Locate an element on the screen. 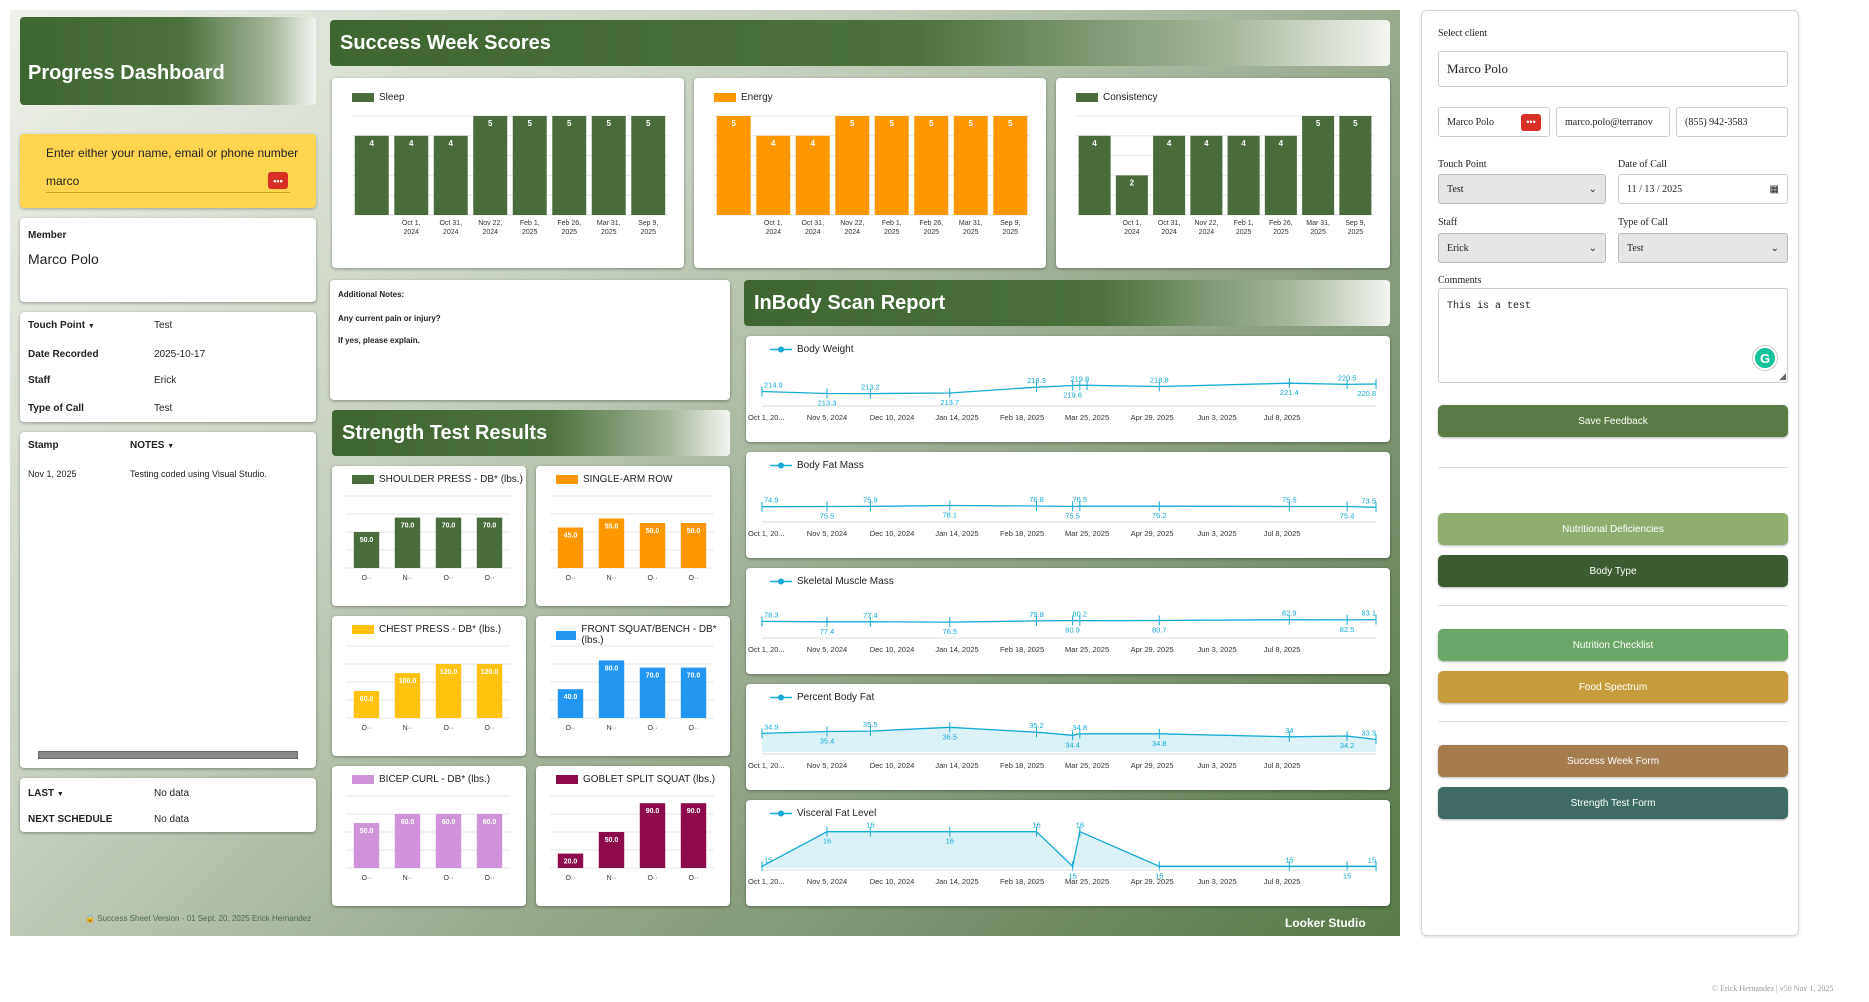 The image size is (1869, 1002). last-value: No data is located at coordinates (172, 793).